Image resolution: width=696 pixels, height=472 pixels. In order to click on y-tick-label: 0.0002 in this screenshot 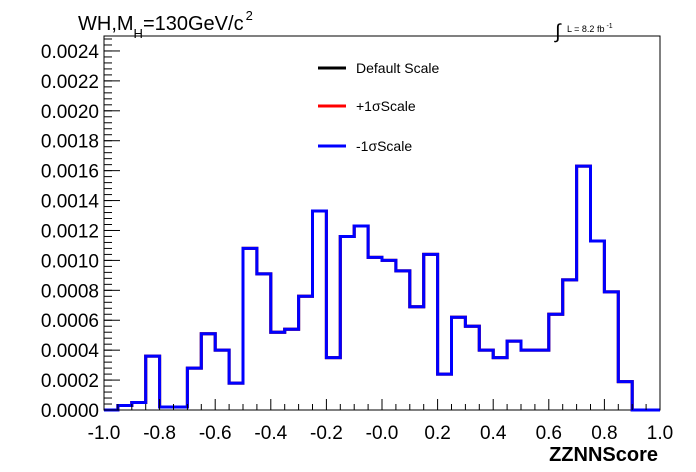, I will do `click(70, 381)`.